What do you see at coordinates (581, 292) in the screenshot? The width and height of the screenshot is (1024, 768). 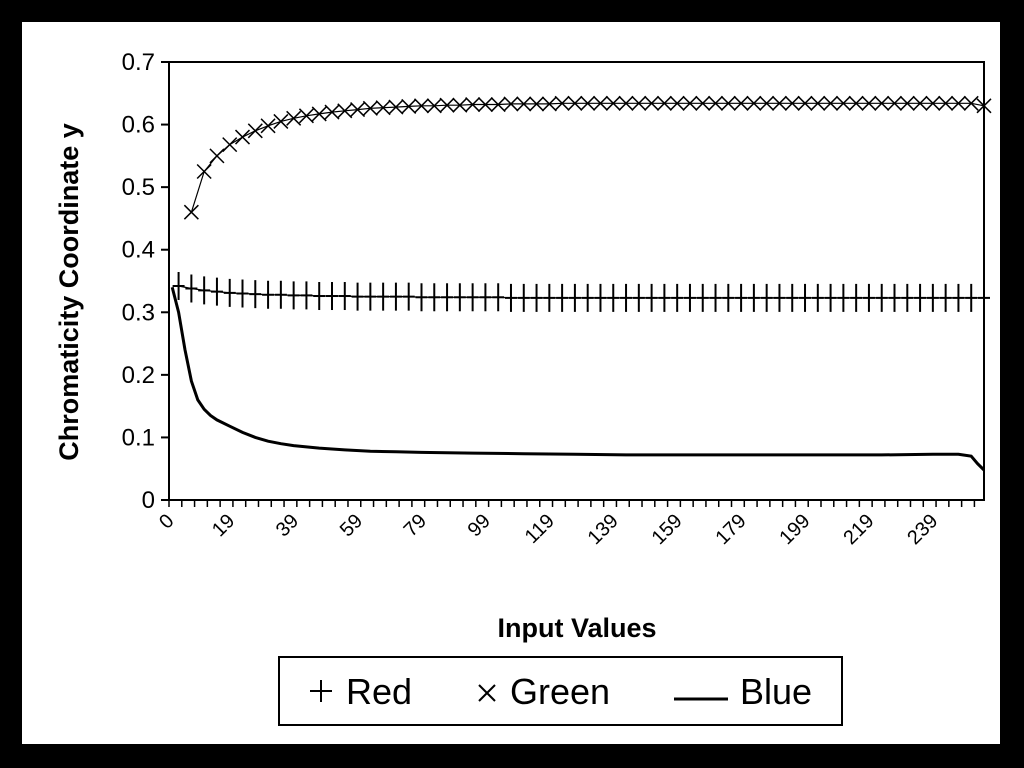 I see `series-red` at bounding box center [581, 292].